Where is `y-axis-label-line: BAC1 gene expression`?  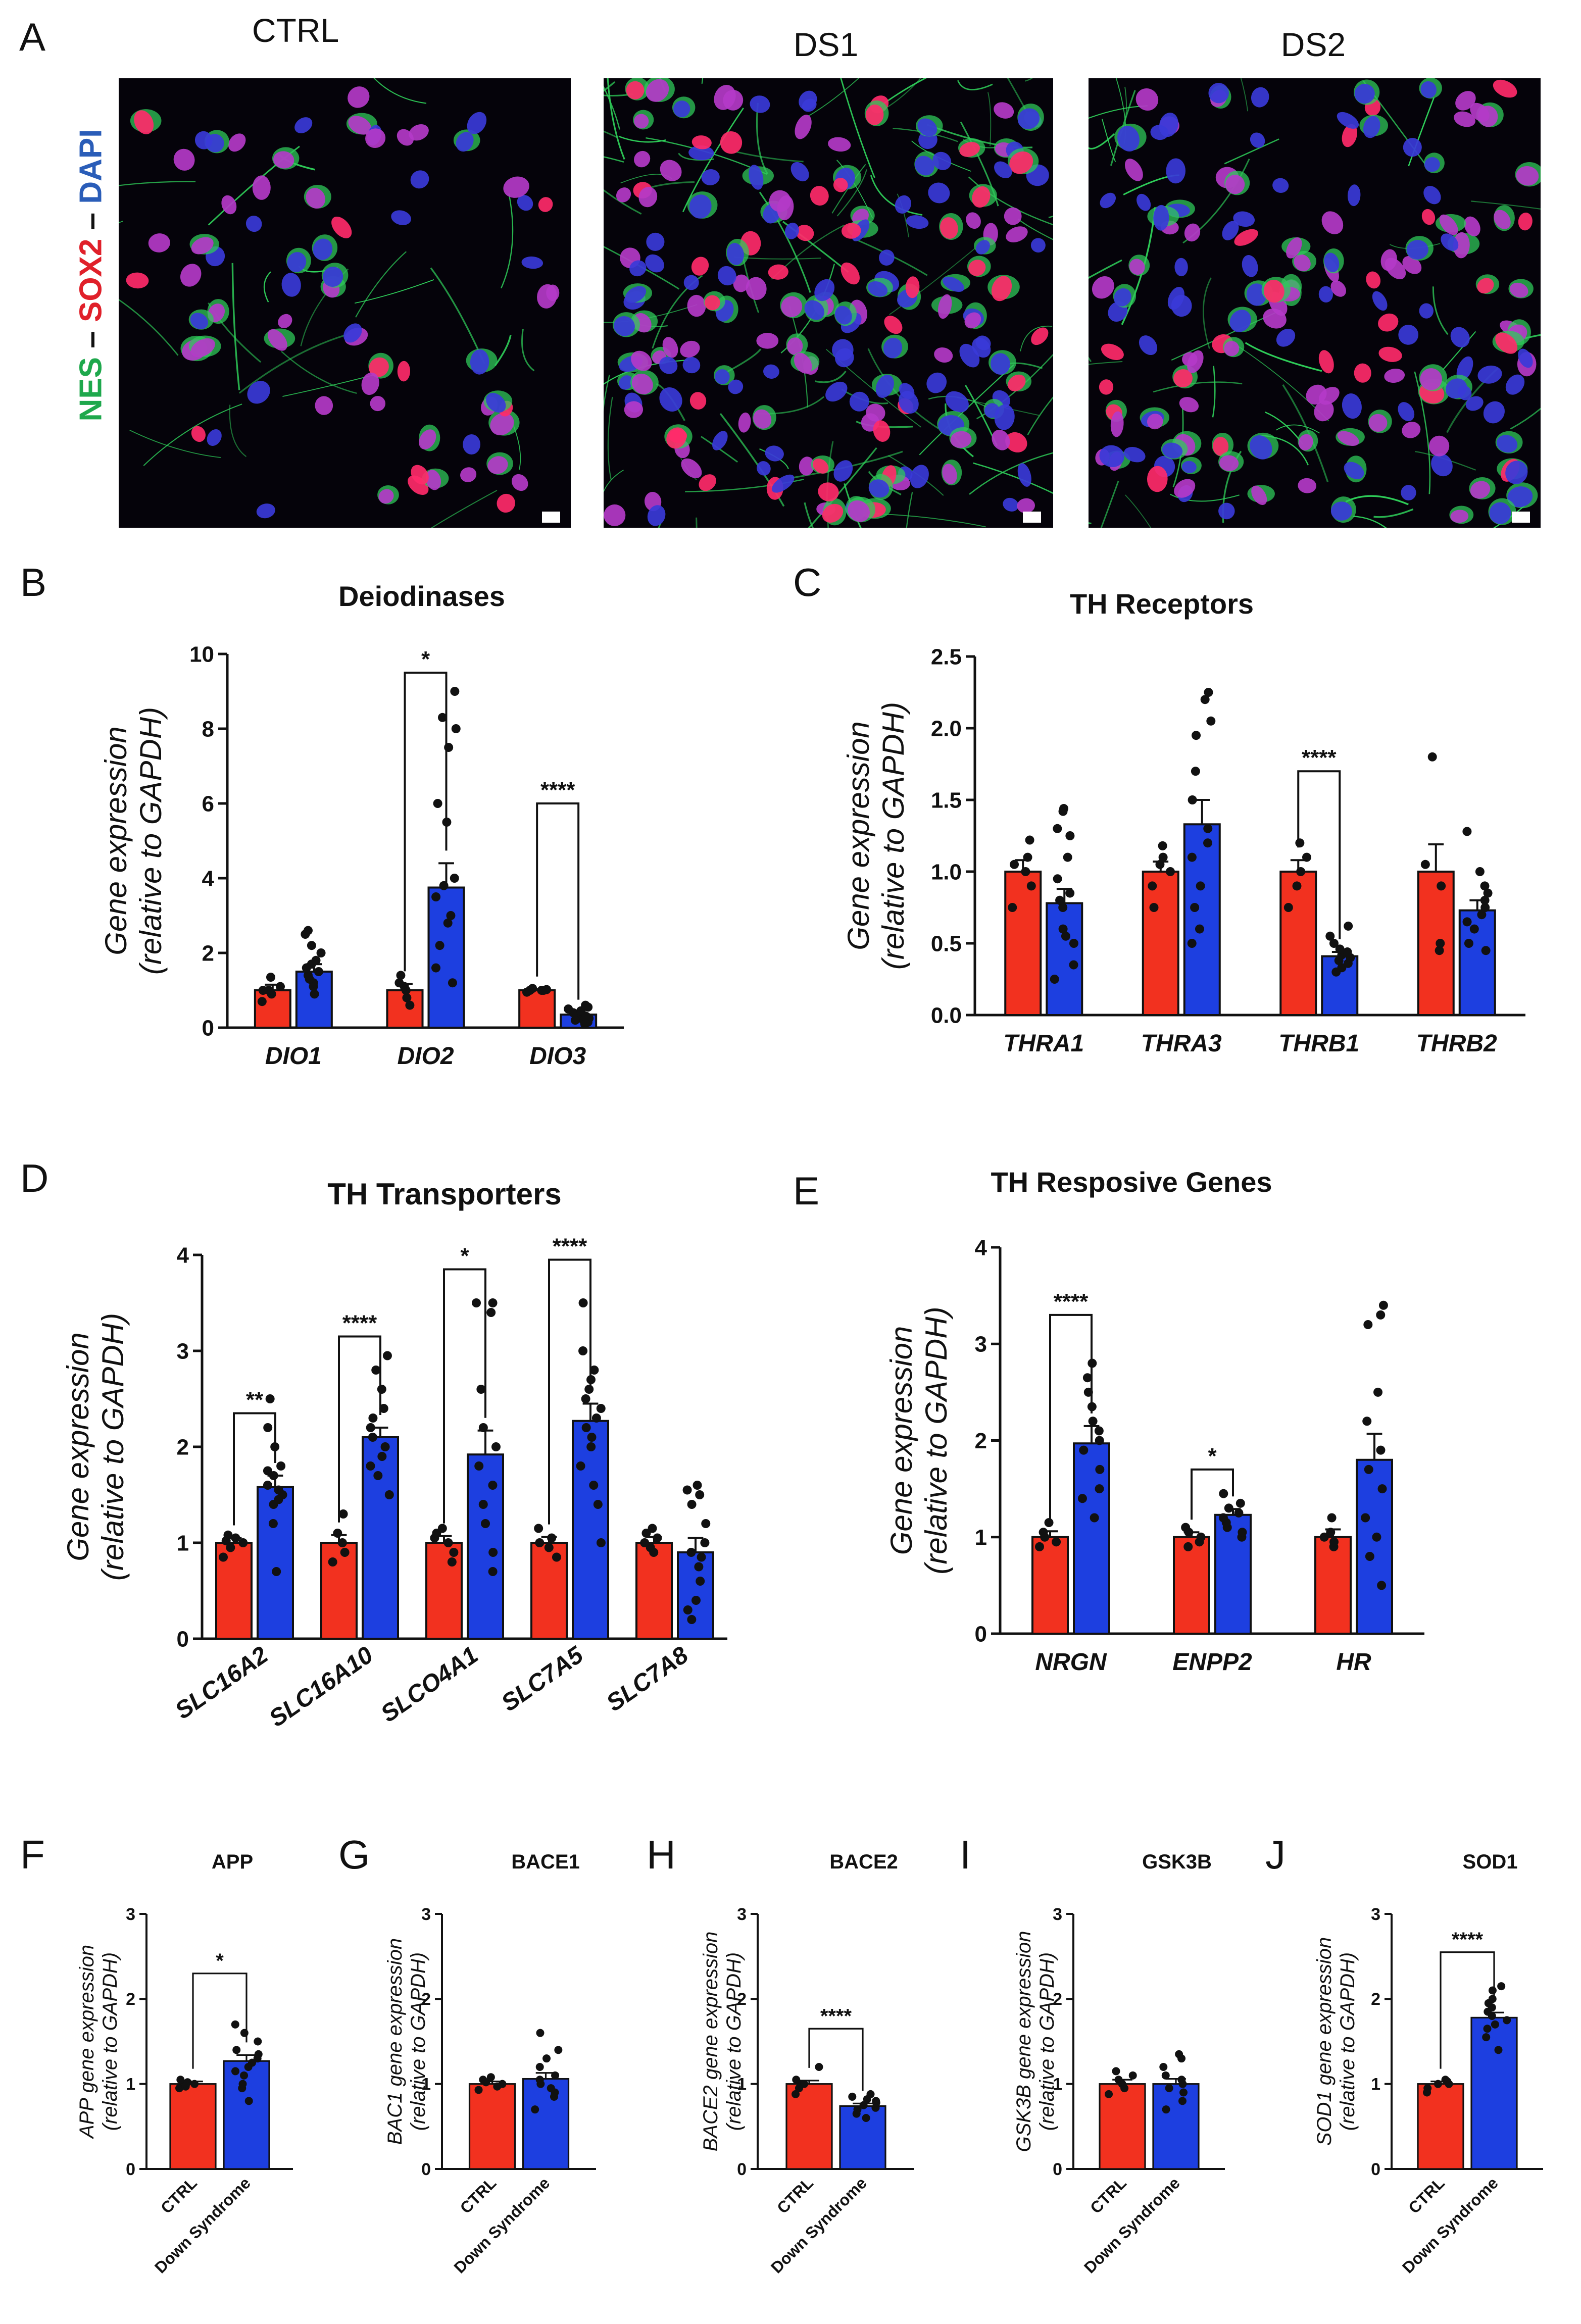 y-axis-label-line: BAC1 gene expression is located at coordinates (395, 2041).